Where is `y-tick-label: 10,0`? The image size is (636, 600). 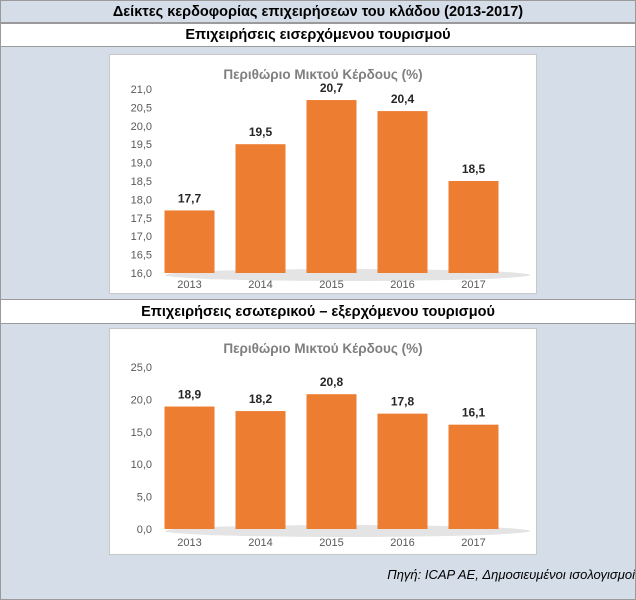
y-tick-label: 10,0 is located at coordinates (141, 465).